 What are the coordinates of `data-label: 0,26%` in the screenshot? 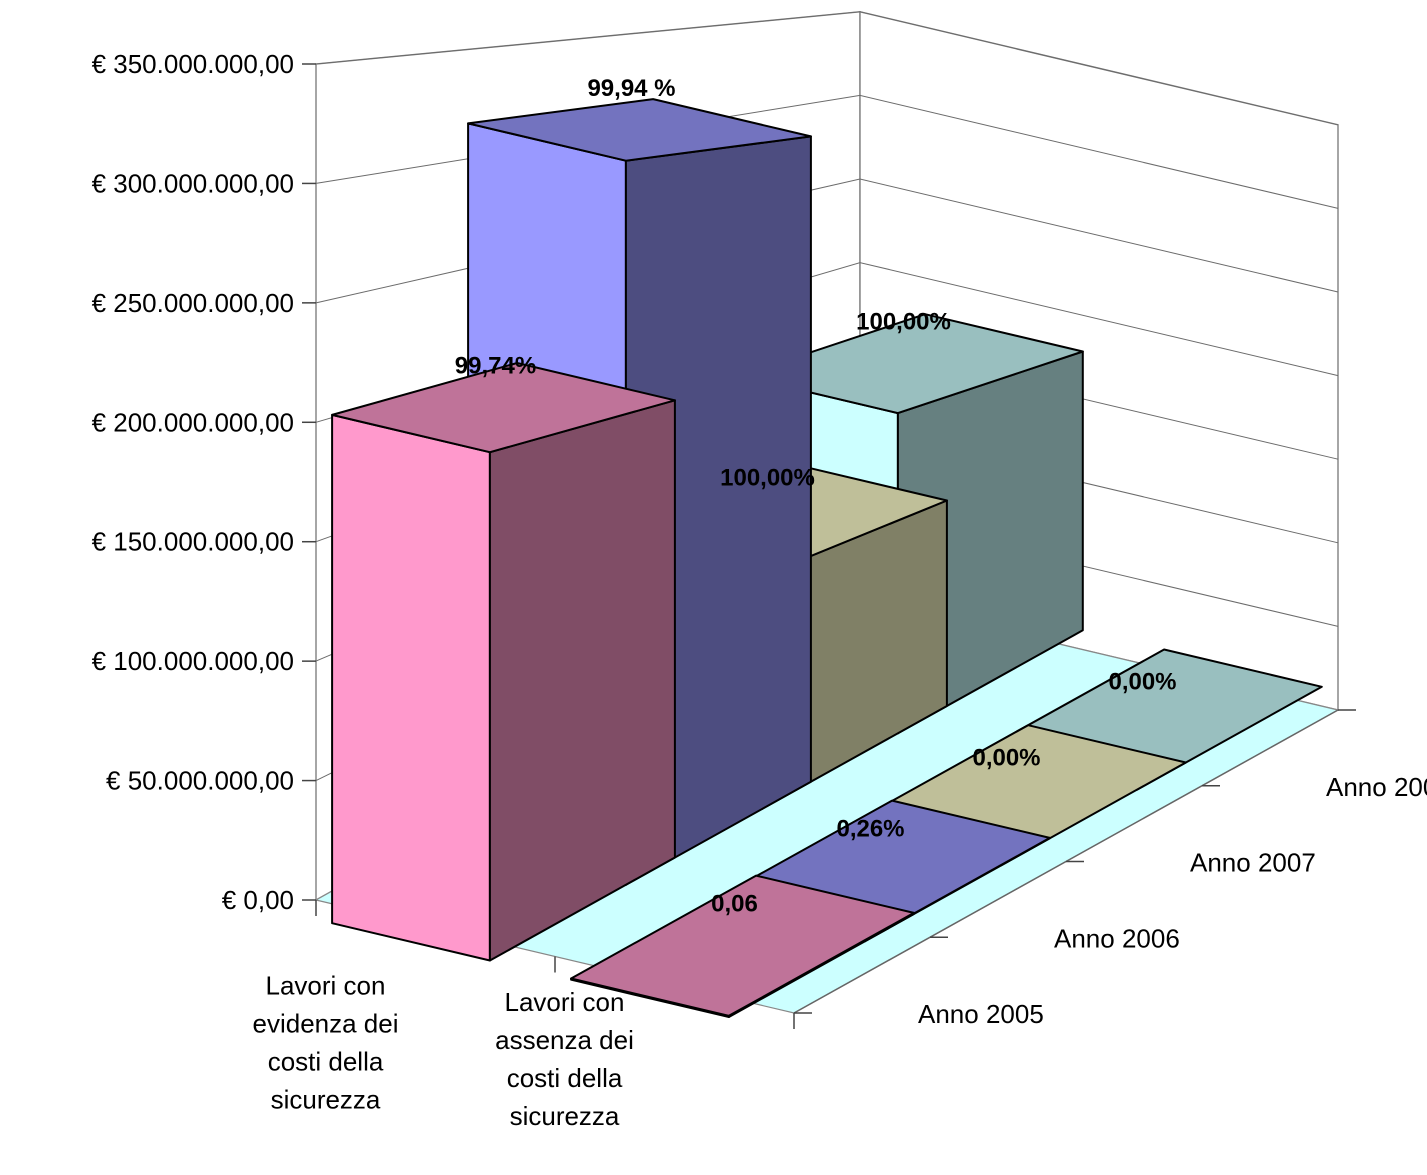 It's located at (870, 829).